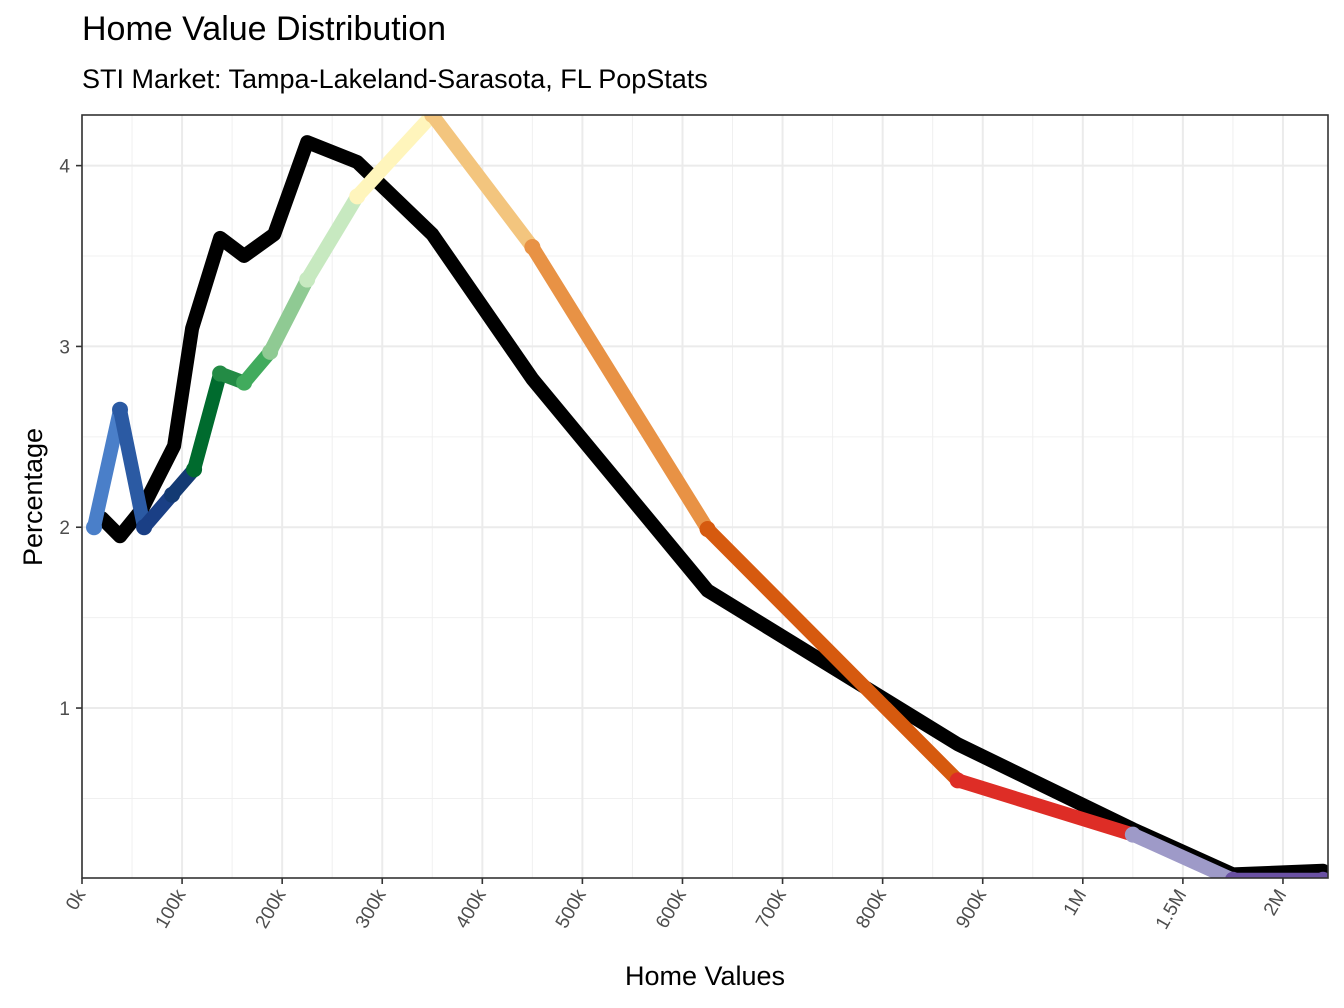 This screenshot has width=1344, height=1008. What do you see at coordinates (264, 29) in the screenshot?
I see `chart-title: Home Value Distribution` at bounding box center [264, 29].